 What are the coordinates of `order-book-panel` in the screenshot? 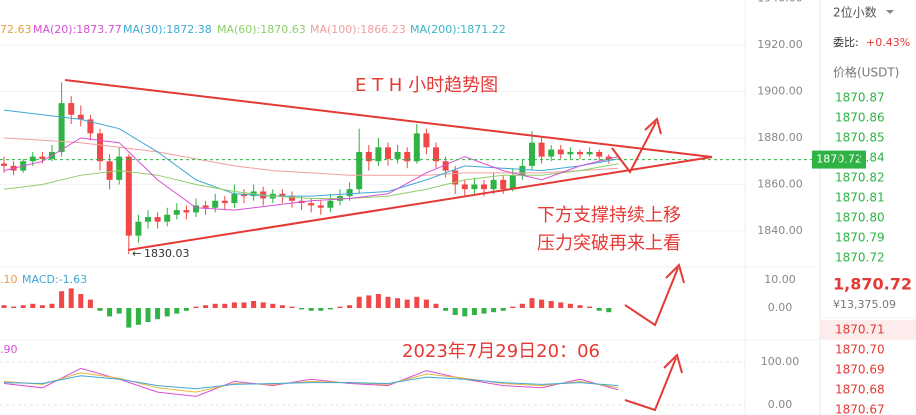 It's located at (868, 207).